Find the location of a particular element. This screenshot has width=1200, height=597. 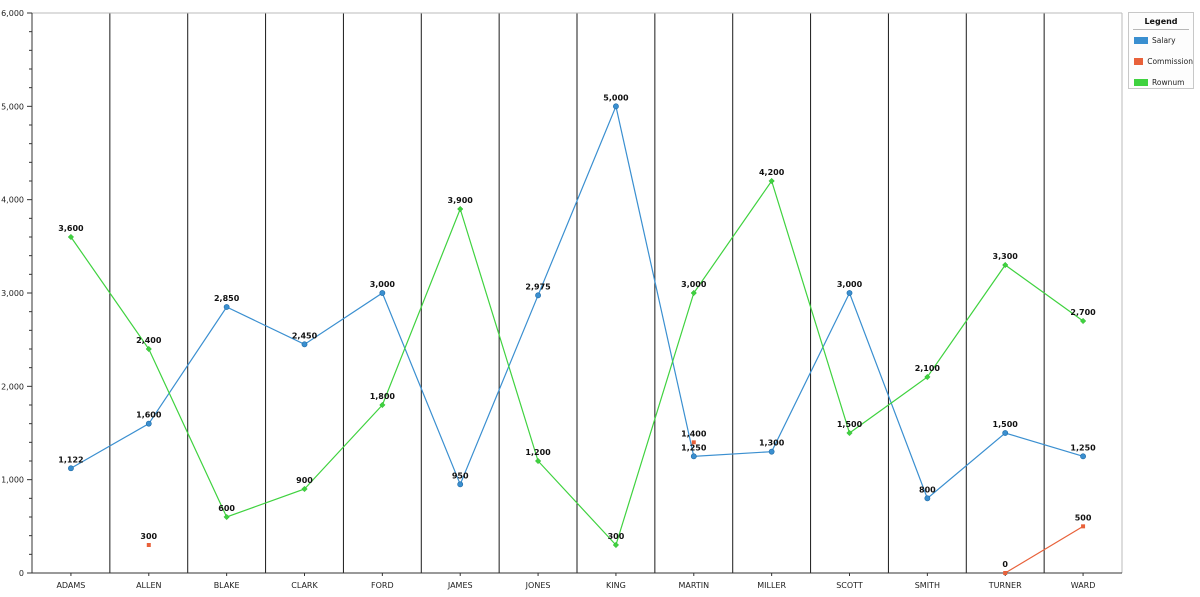

legend-label-commission: Commission is located at coordinates (1170, 61).